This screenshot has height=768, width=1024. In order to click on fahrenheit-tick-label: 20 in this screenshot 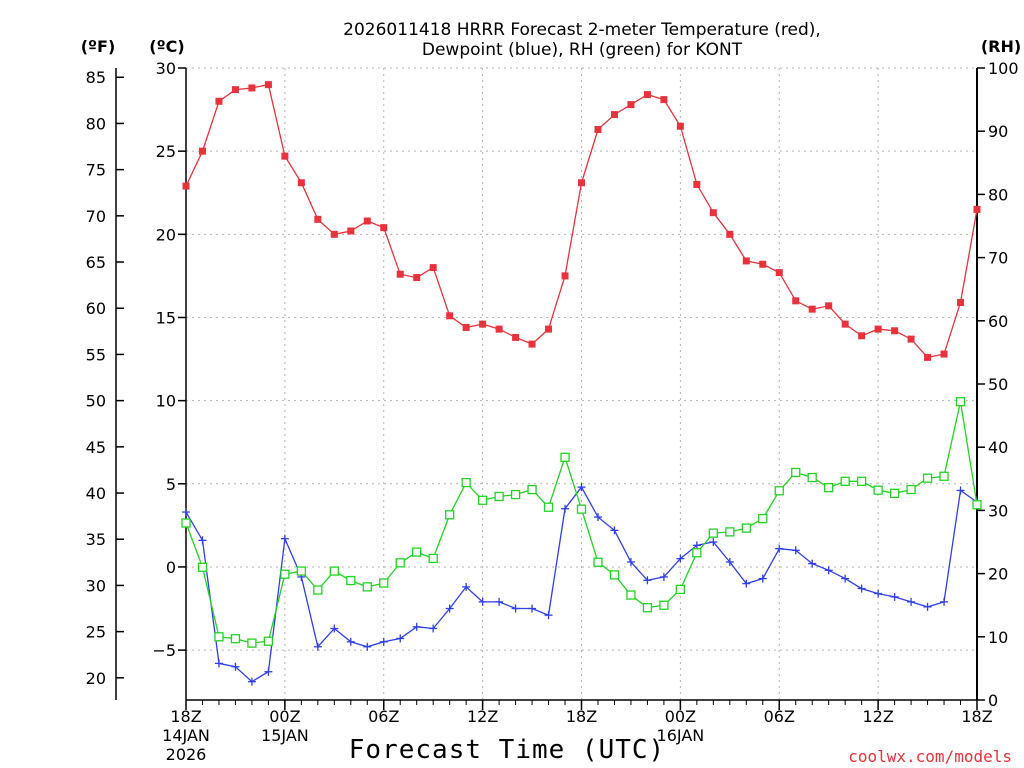, I will do `click(96, 678)`.